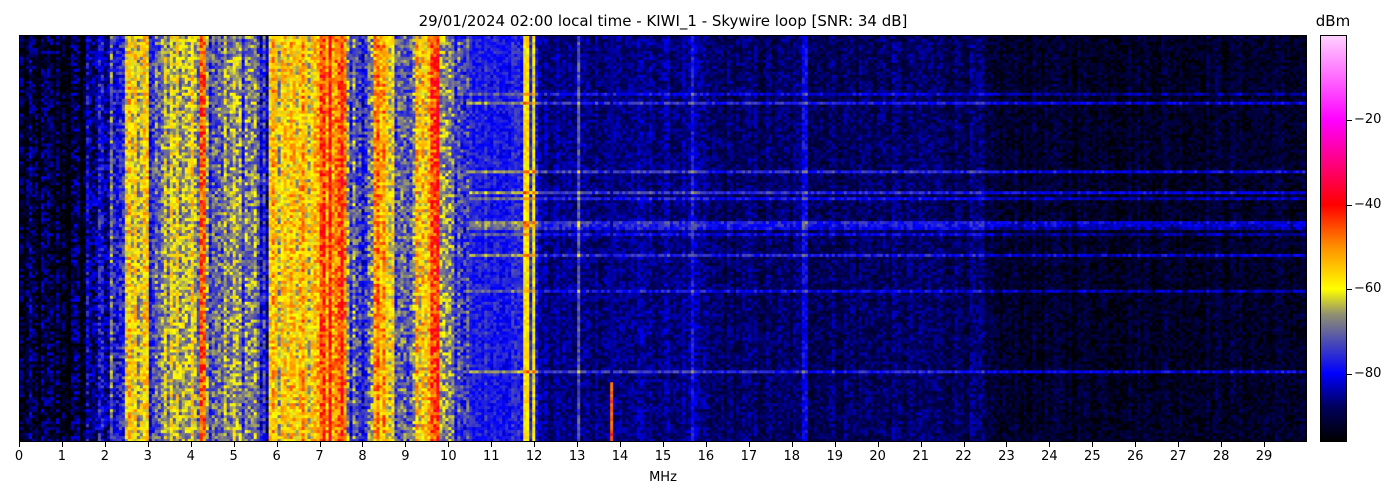  I want to click on x-tick-label: 4, so click(190, 456).